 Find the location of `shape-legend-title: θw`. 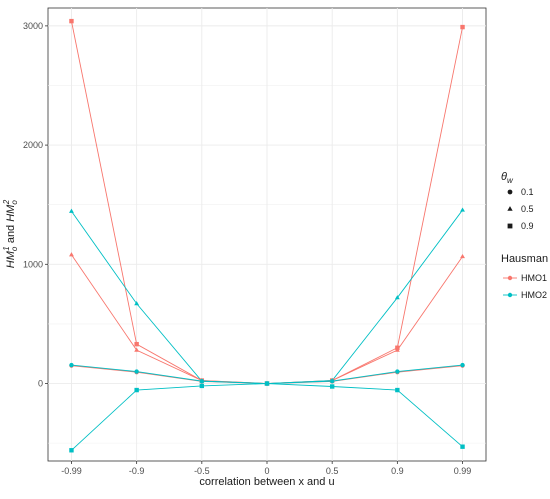

shape-legend-title: θw is located at coordinates (507, 178).